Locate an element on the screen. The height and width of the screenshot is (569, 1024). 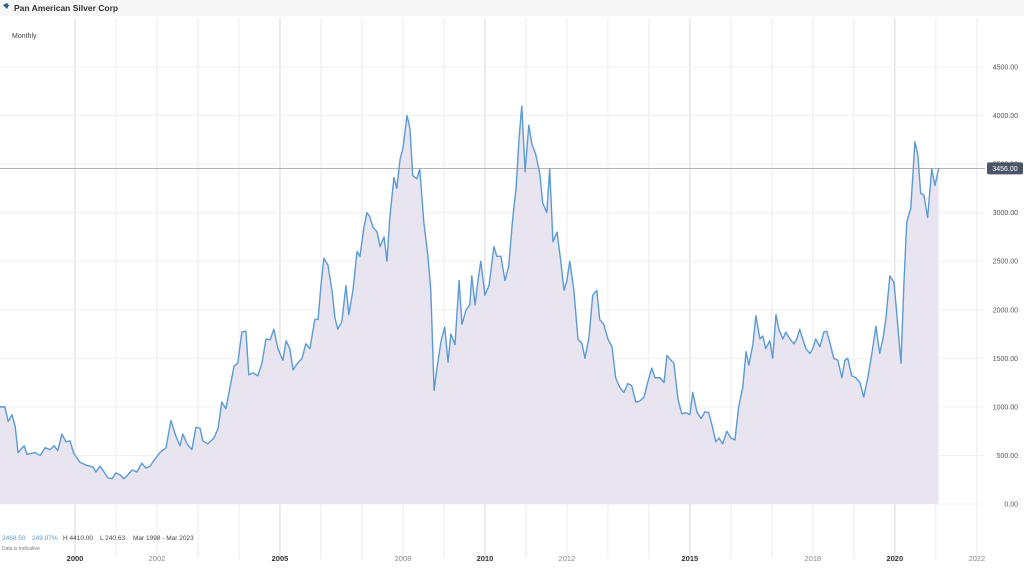
current-price-label: 3456.00 is located at coordinates (1004, 169).